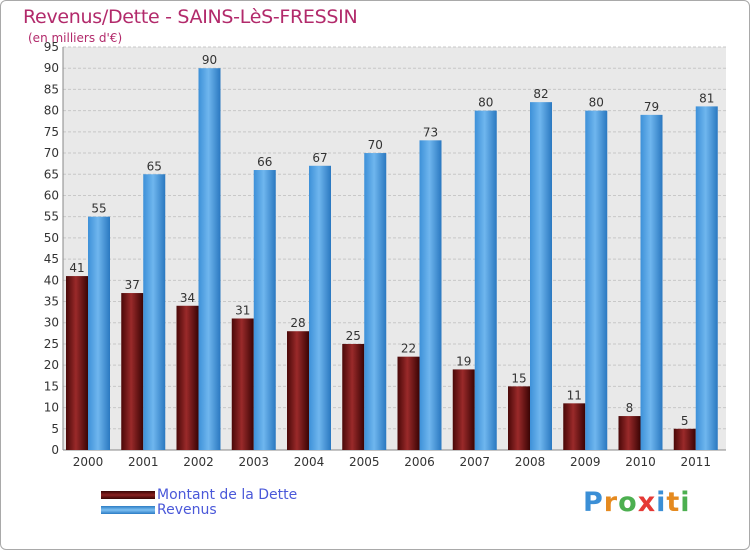 The width and height of the screenshot is (750, 550). I want to click on y-tick-label: 45, so click(51, 259).